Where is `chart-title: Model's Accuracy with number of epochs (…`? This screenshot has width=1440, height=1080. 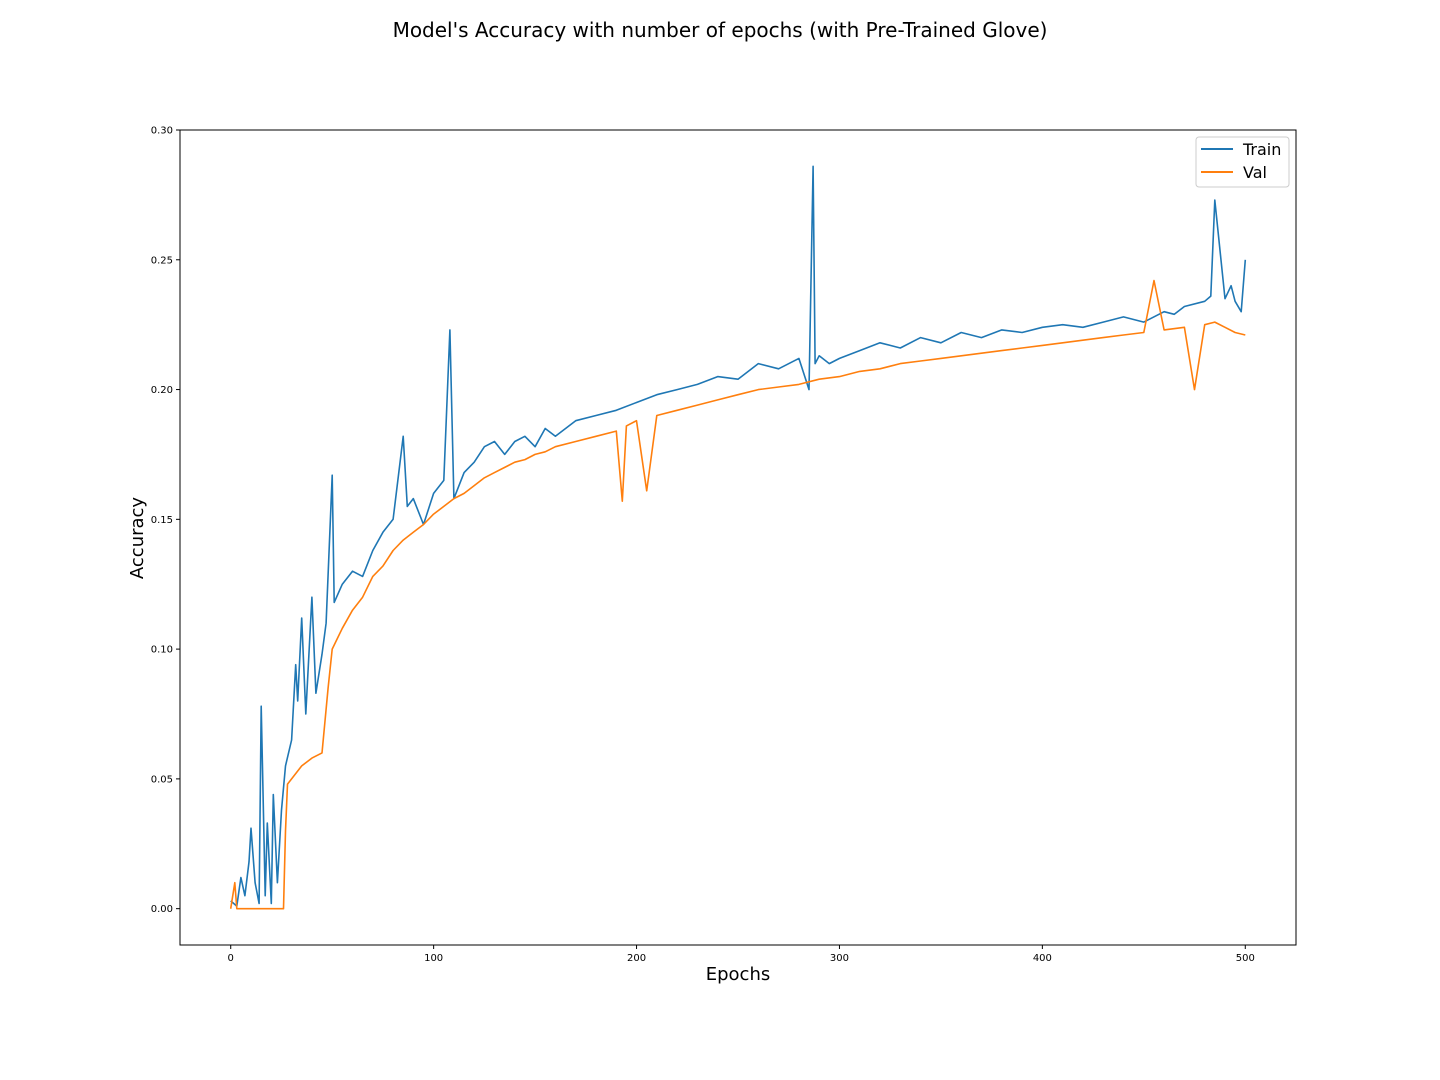
chart-title: Model's Accuracy with number of epochs (… is located at coordinates (720, 30).